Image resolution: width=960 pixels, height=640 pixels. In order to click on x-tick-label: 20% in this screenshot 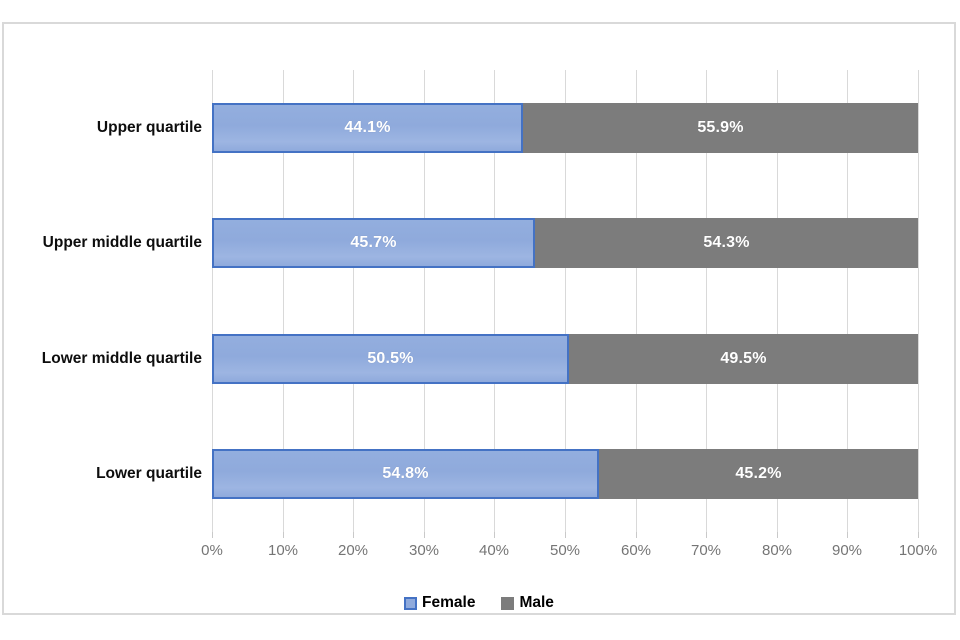, I will do `click(353, 550)`.